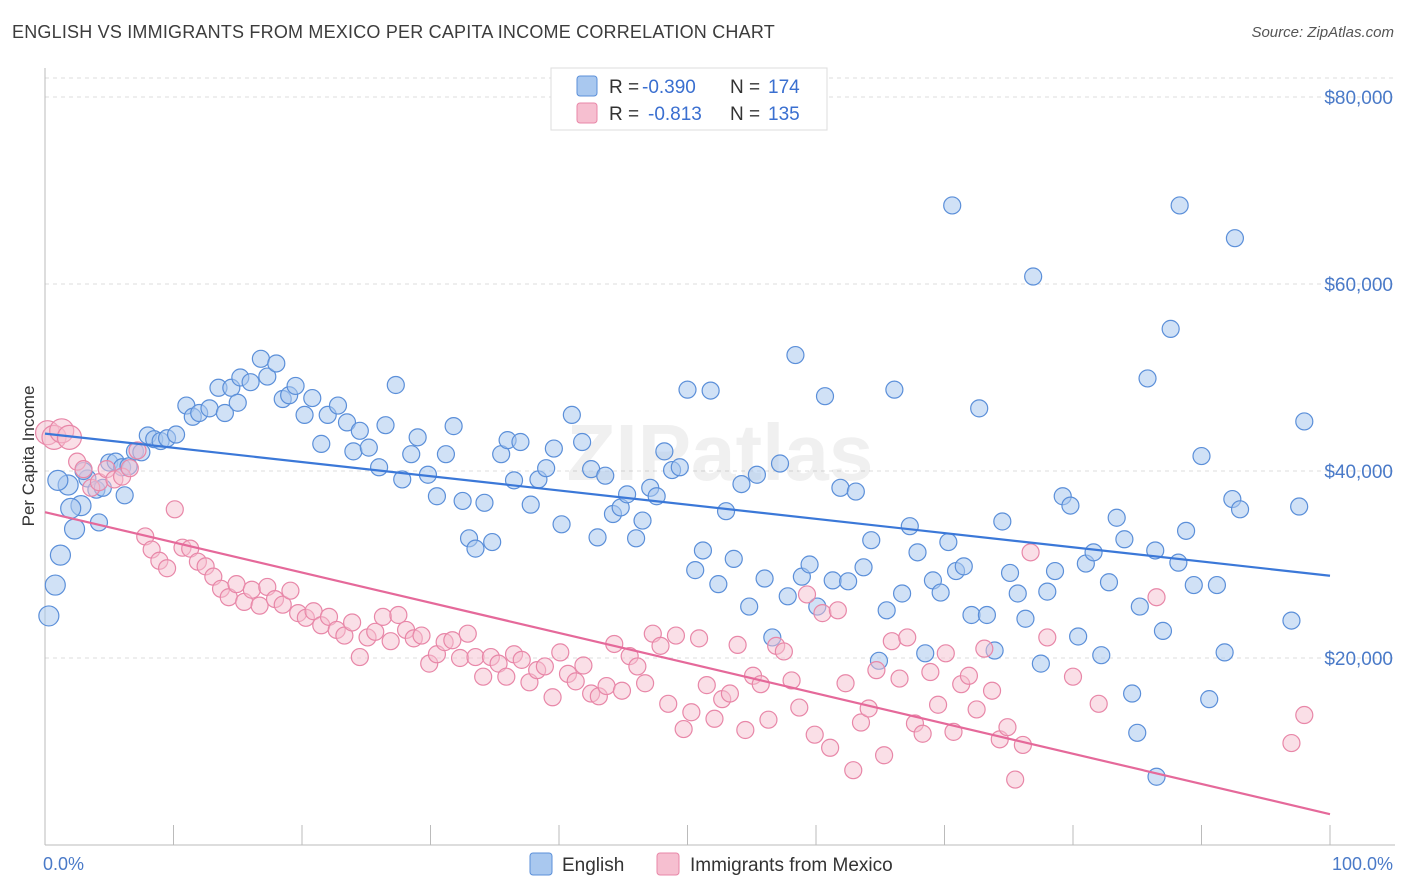 This screenshot has width=1406, height=892. I want to click on x-tick-labels: 0.0% 100.0%, so click(718, 864).